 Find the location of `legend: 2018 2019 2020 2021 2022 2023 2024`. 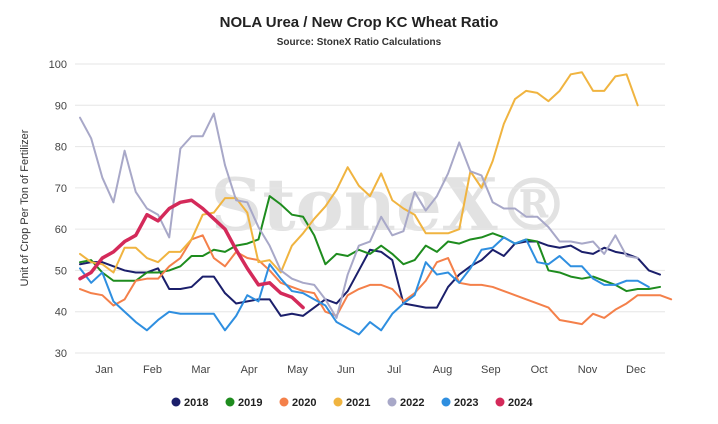

legend: 2018 2019 2020 2021 2022 2023 2024 is located at coordinates (352, 403).